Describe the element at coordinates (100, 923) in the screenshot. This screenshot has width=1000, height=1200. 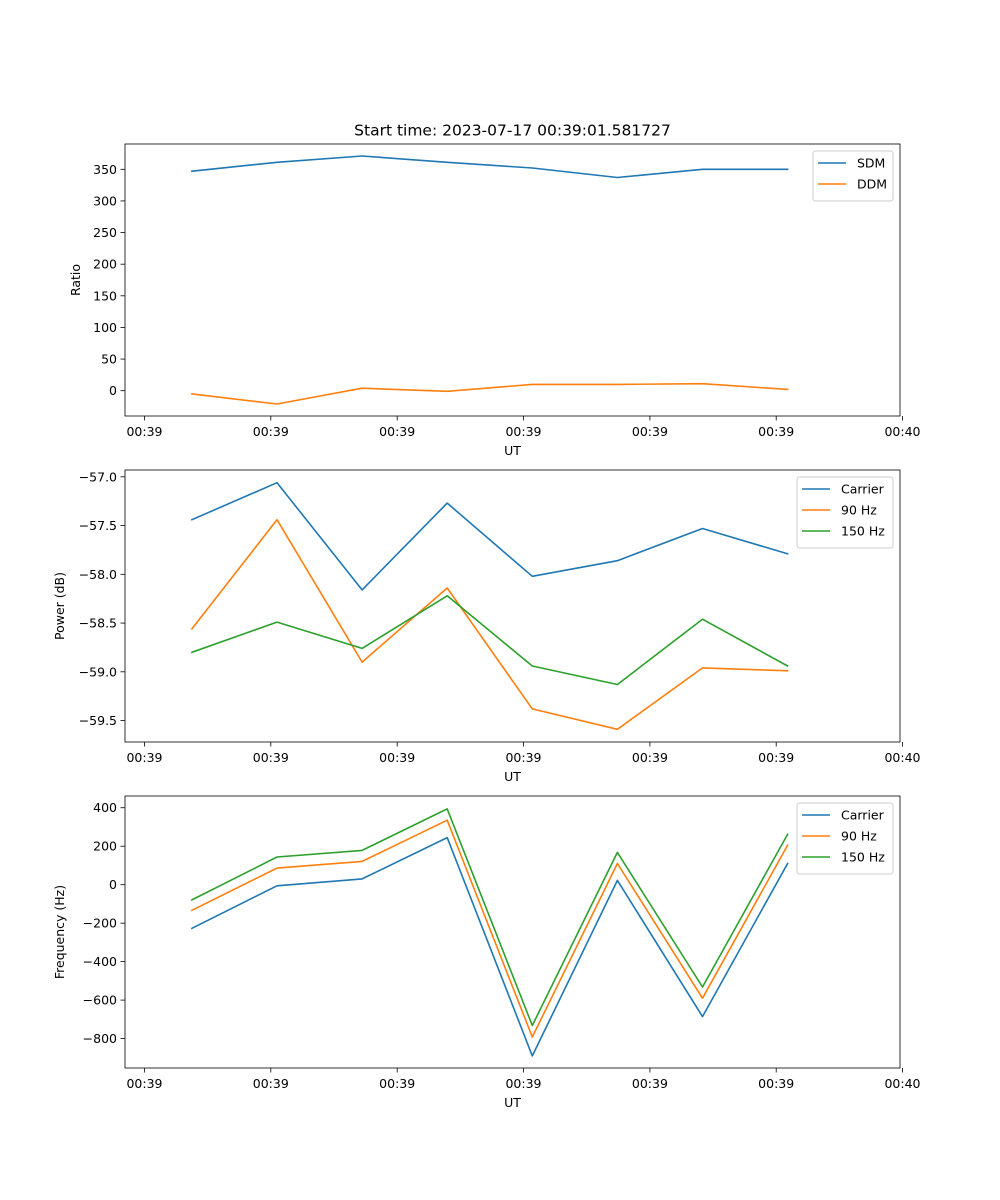
I see `y-tick-label: −200` at that location.